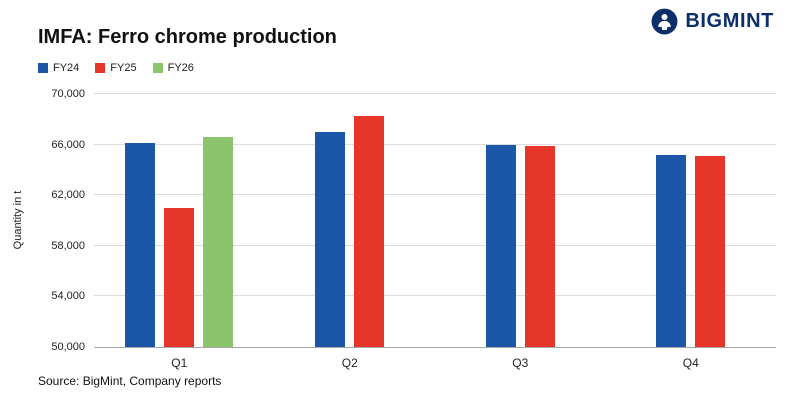 The image size is (800, 400). I want to click on legend-item-fy26: FY26, so click(173, 68).